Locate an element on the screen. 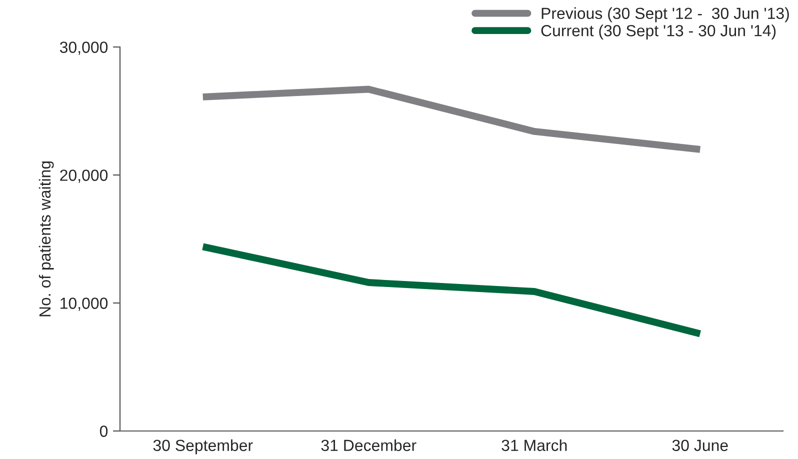 This screenshot has width=798, height=459. legend-label: Previous (30 Sept '12 - 30 Jun '13) is located at coordinates (665, 14).